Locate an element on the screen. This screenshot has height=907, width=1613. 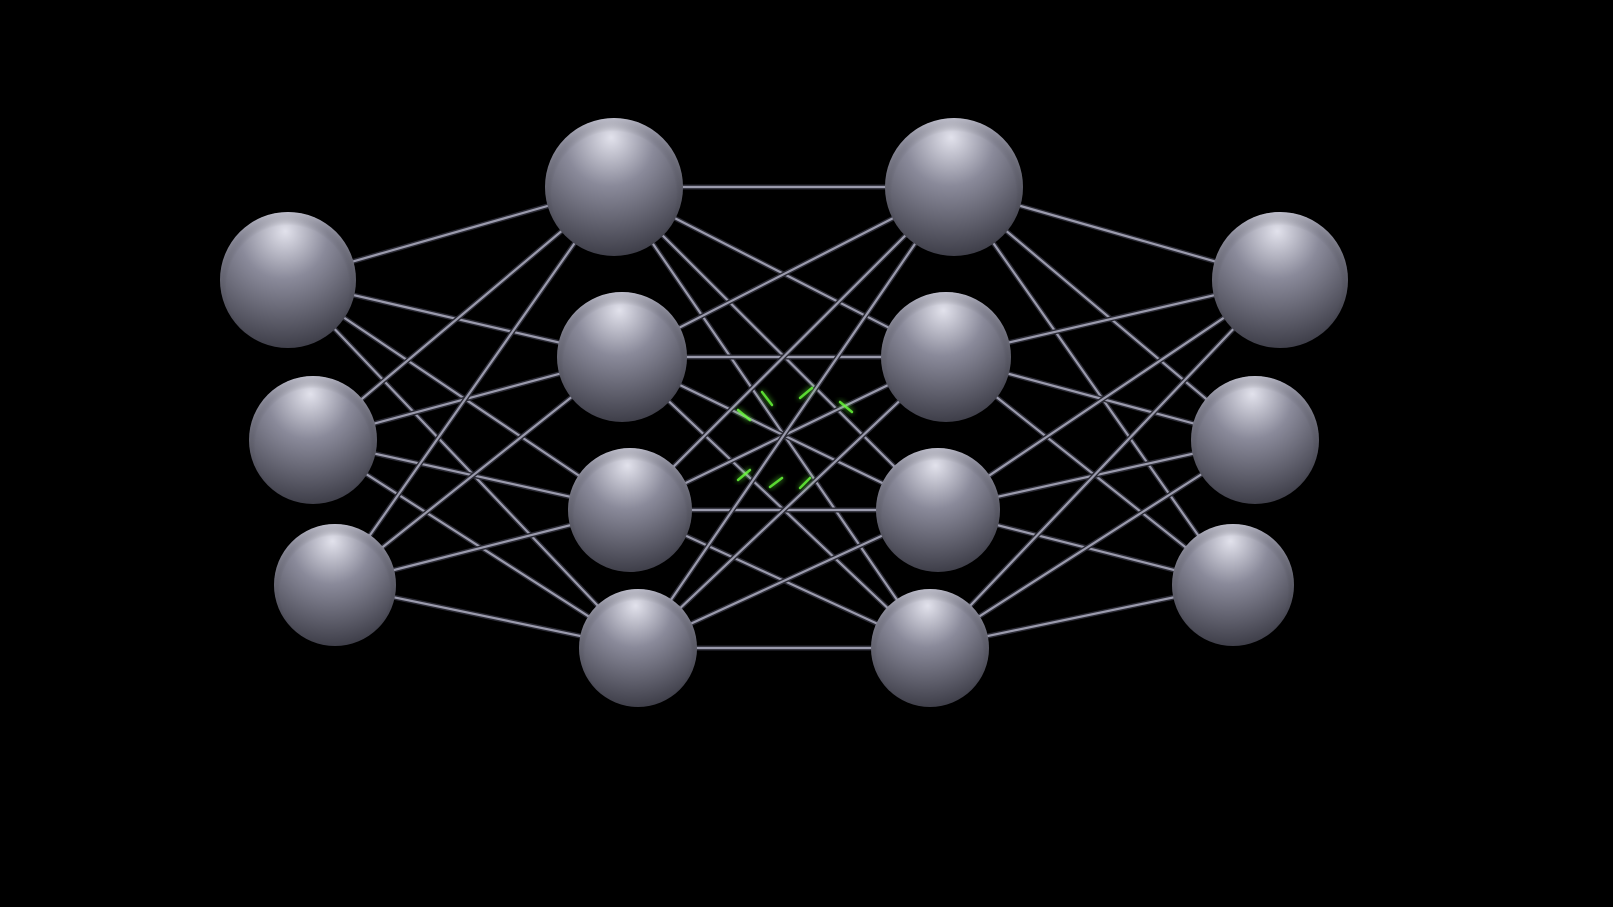
green-glow-accents is located at coordinates (795, 438).